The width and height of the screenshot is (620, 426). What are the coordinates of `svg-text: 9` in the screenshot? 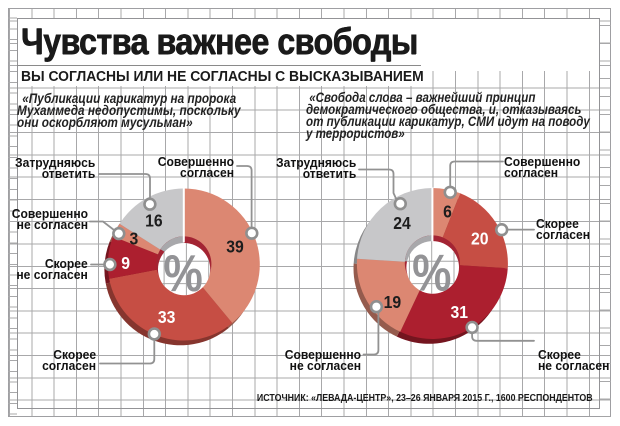 It's located at (125, 263).